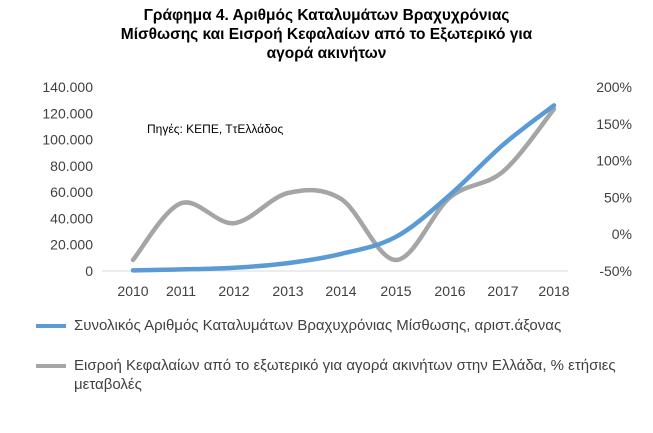 The width and height of the screenshot is (653, 433). Describe the element at coordinates (449, 291) in the screenshot. I see `x-tick-label: 2016` at that location.